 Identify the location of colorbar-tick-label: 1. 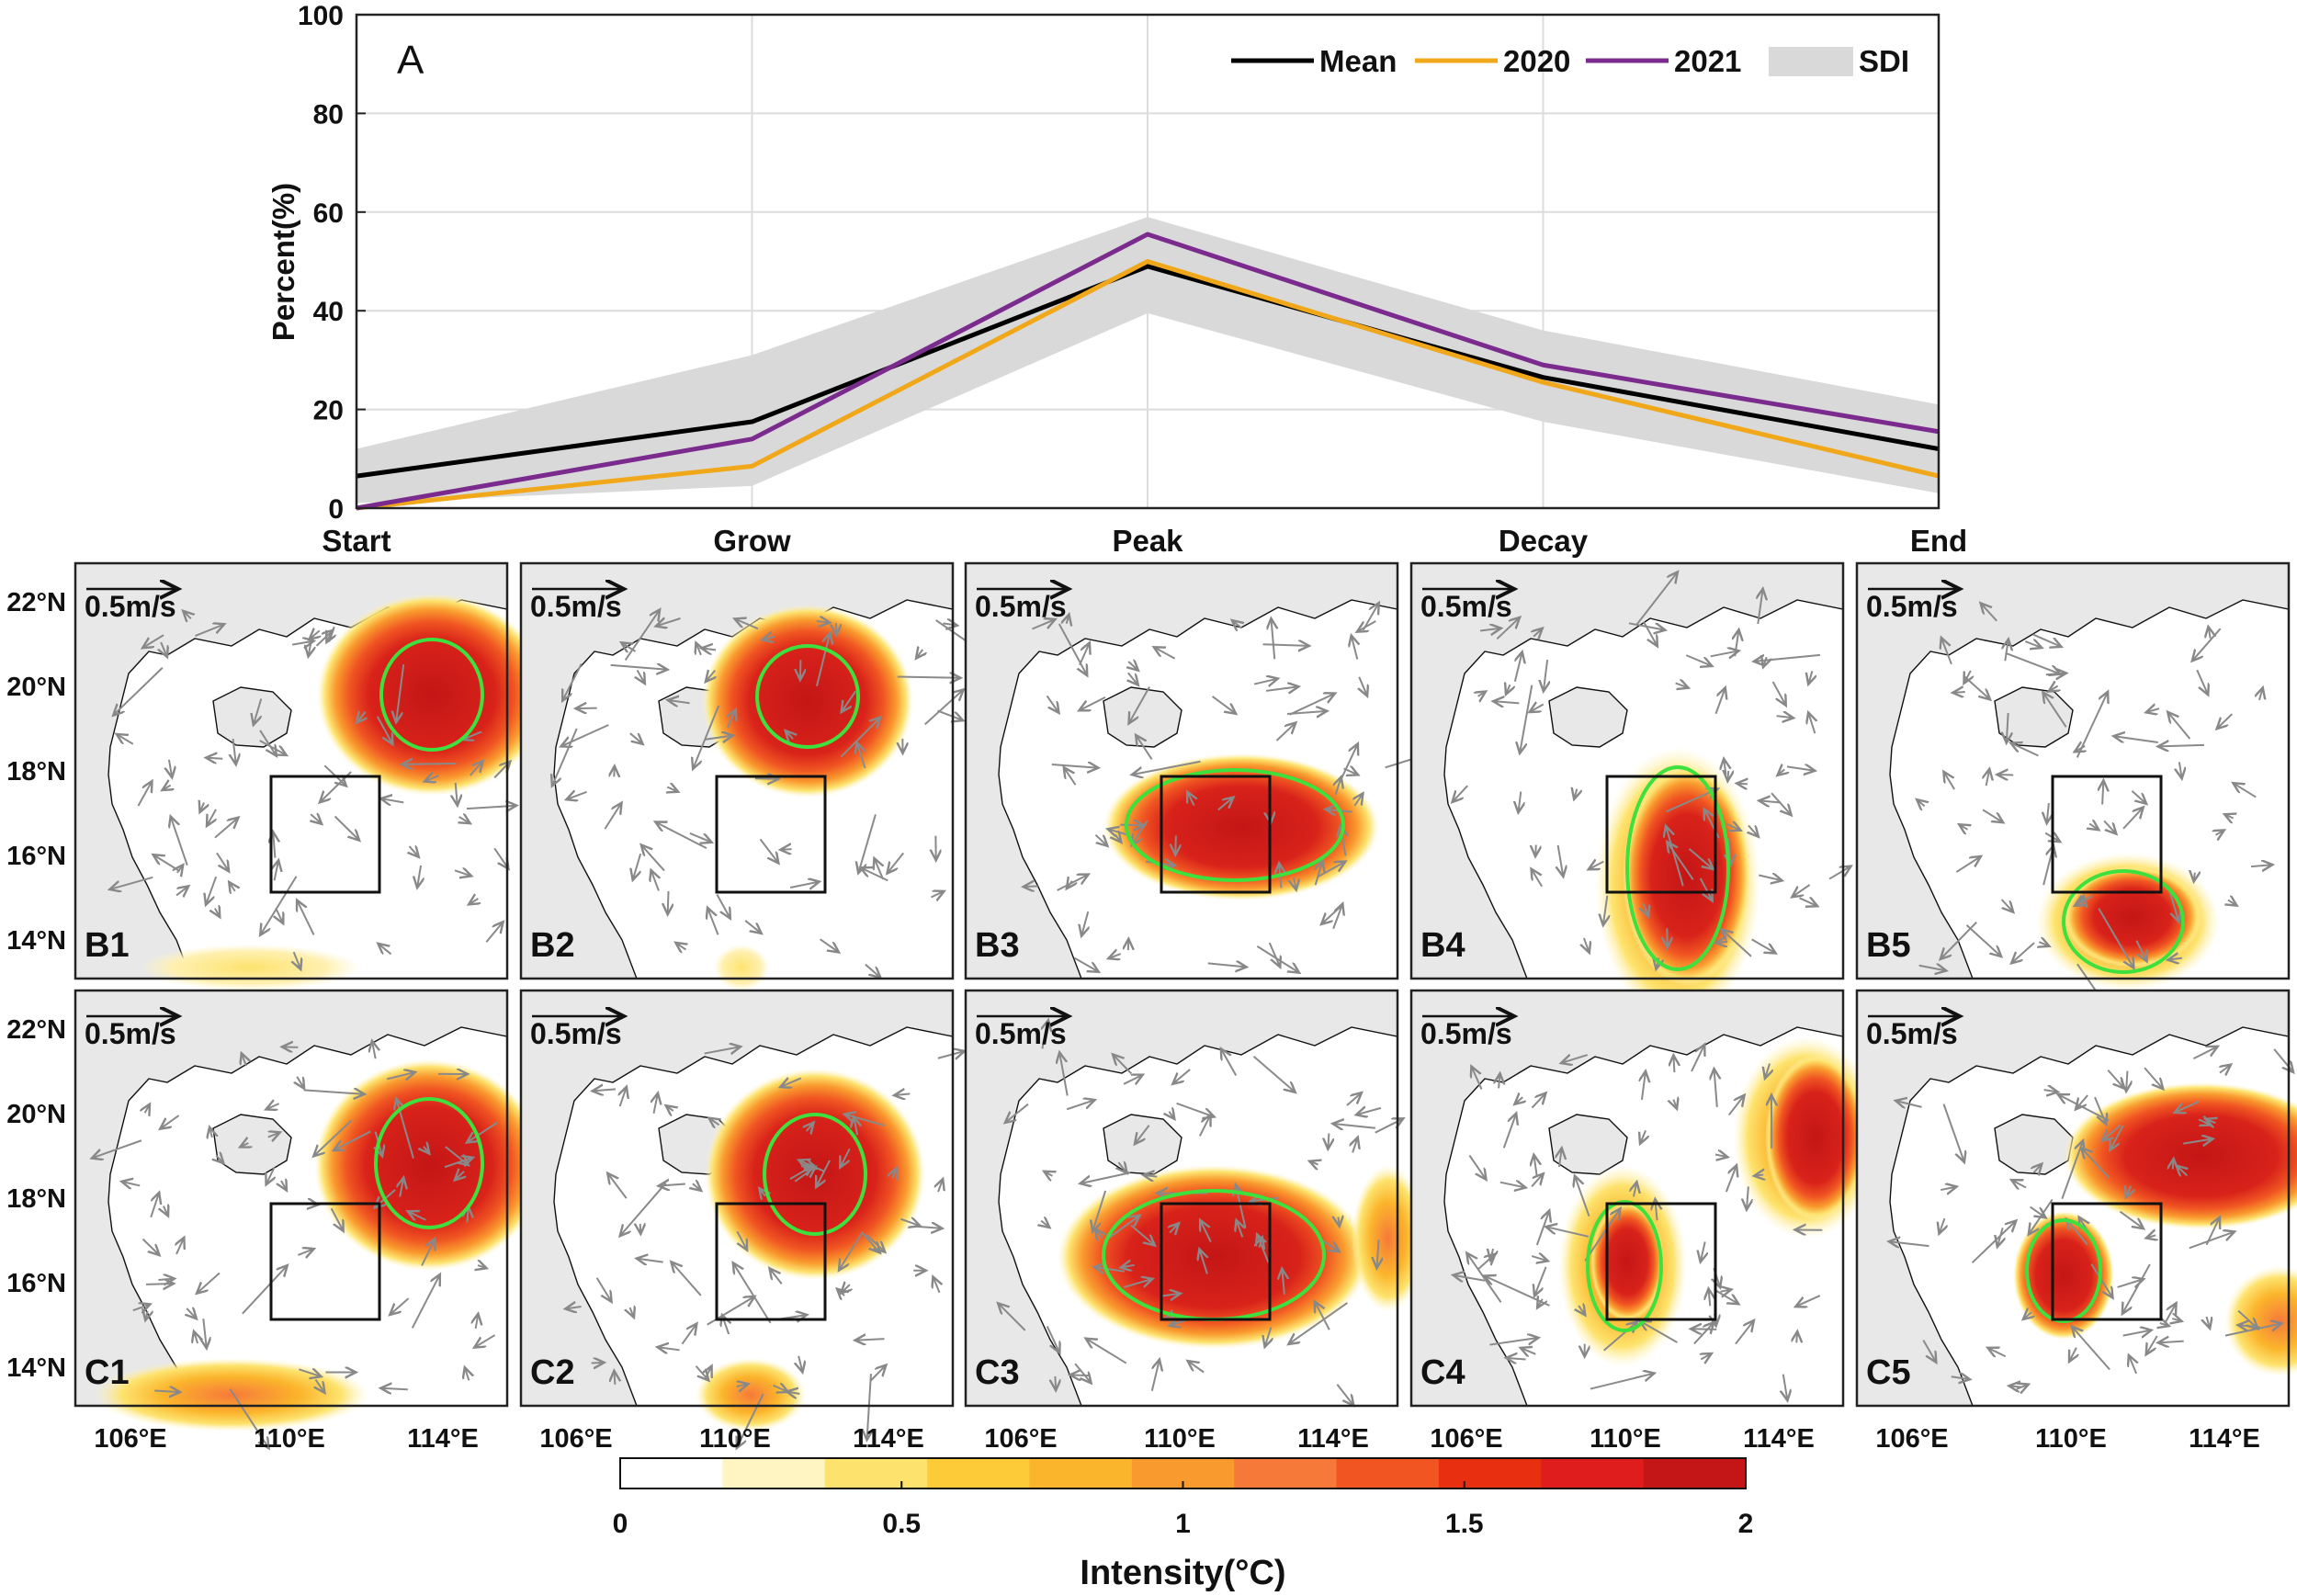
(1183, 1524).